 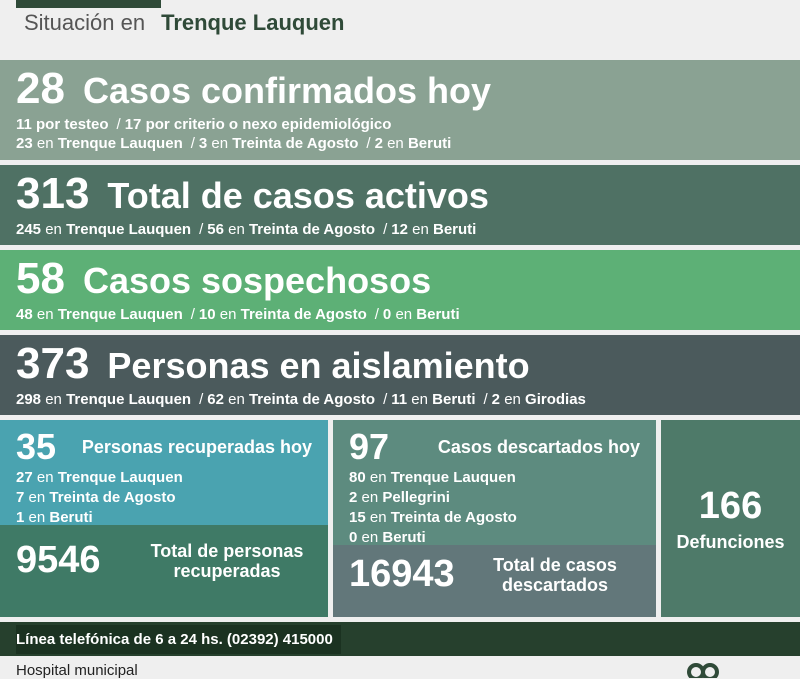 What do you see at coordinates (58, 560) in the screenshot?
I see `recovered-total-value: 9546` at bounding box center [58, 560].